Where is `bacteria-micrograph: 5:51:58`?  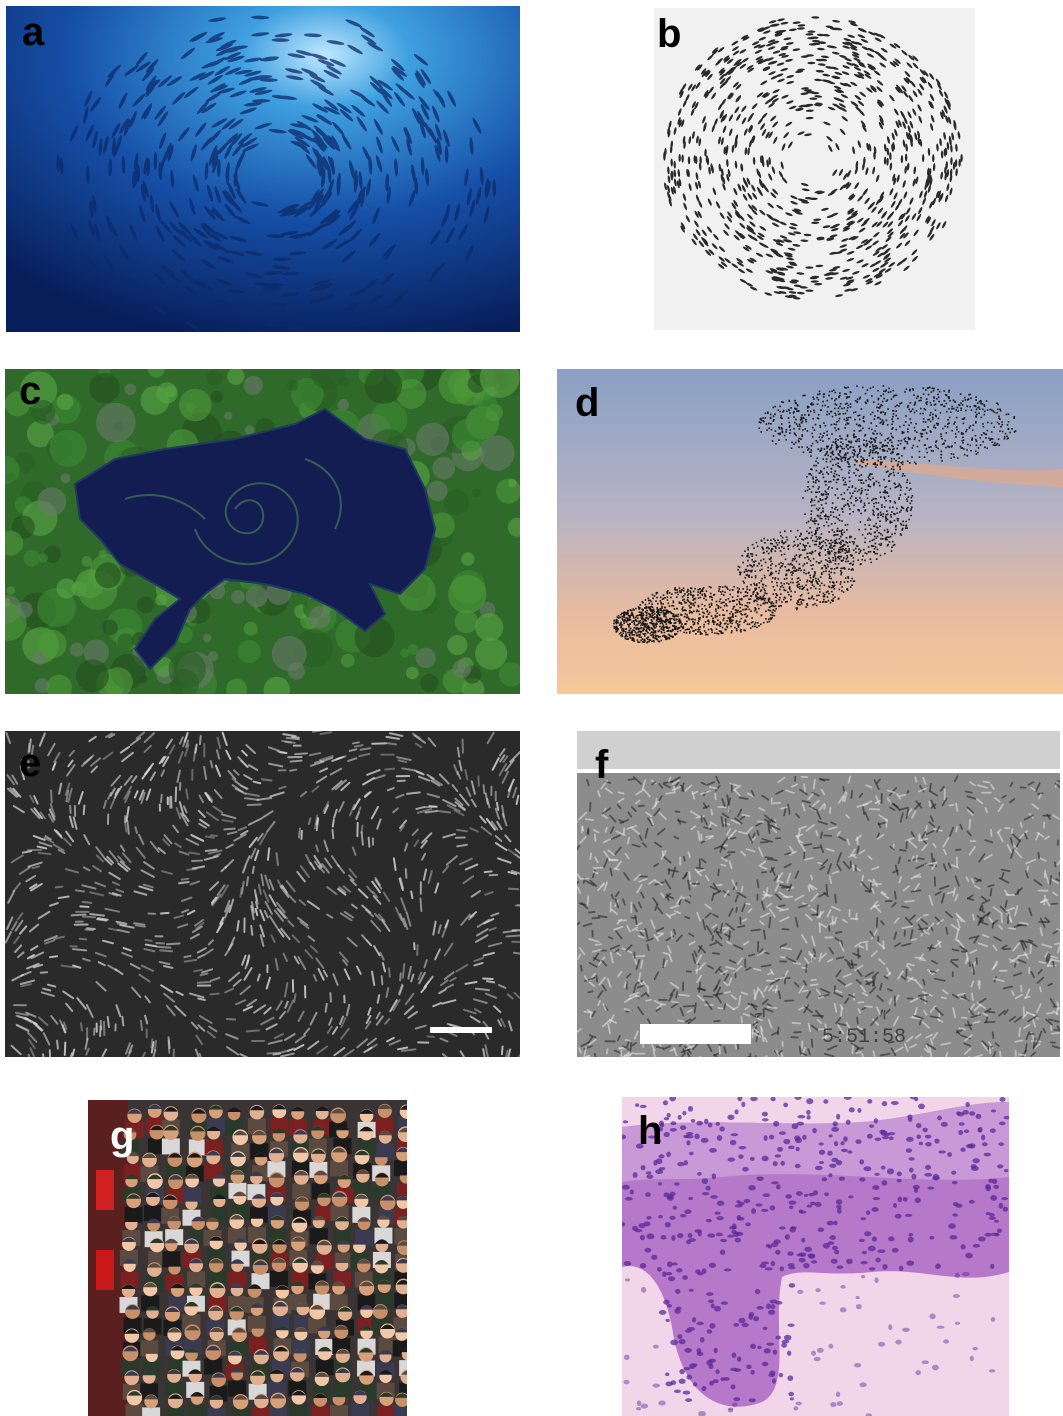
bacteria-micrograph: 5:51:58 is located at coordinates (818, 894).